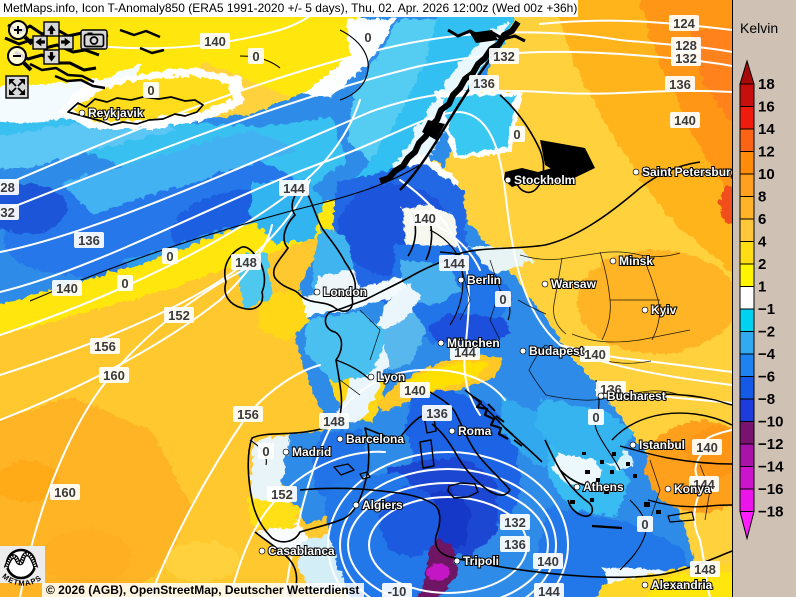 The height and width of the screenshot is (597, 796). I want to click on svg-text: 6, so click(762, 219).